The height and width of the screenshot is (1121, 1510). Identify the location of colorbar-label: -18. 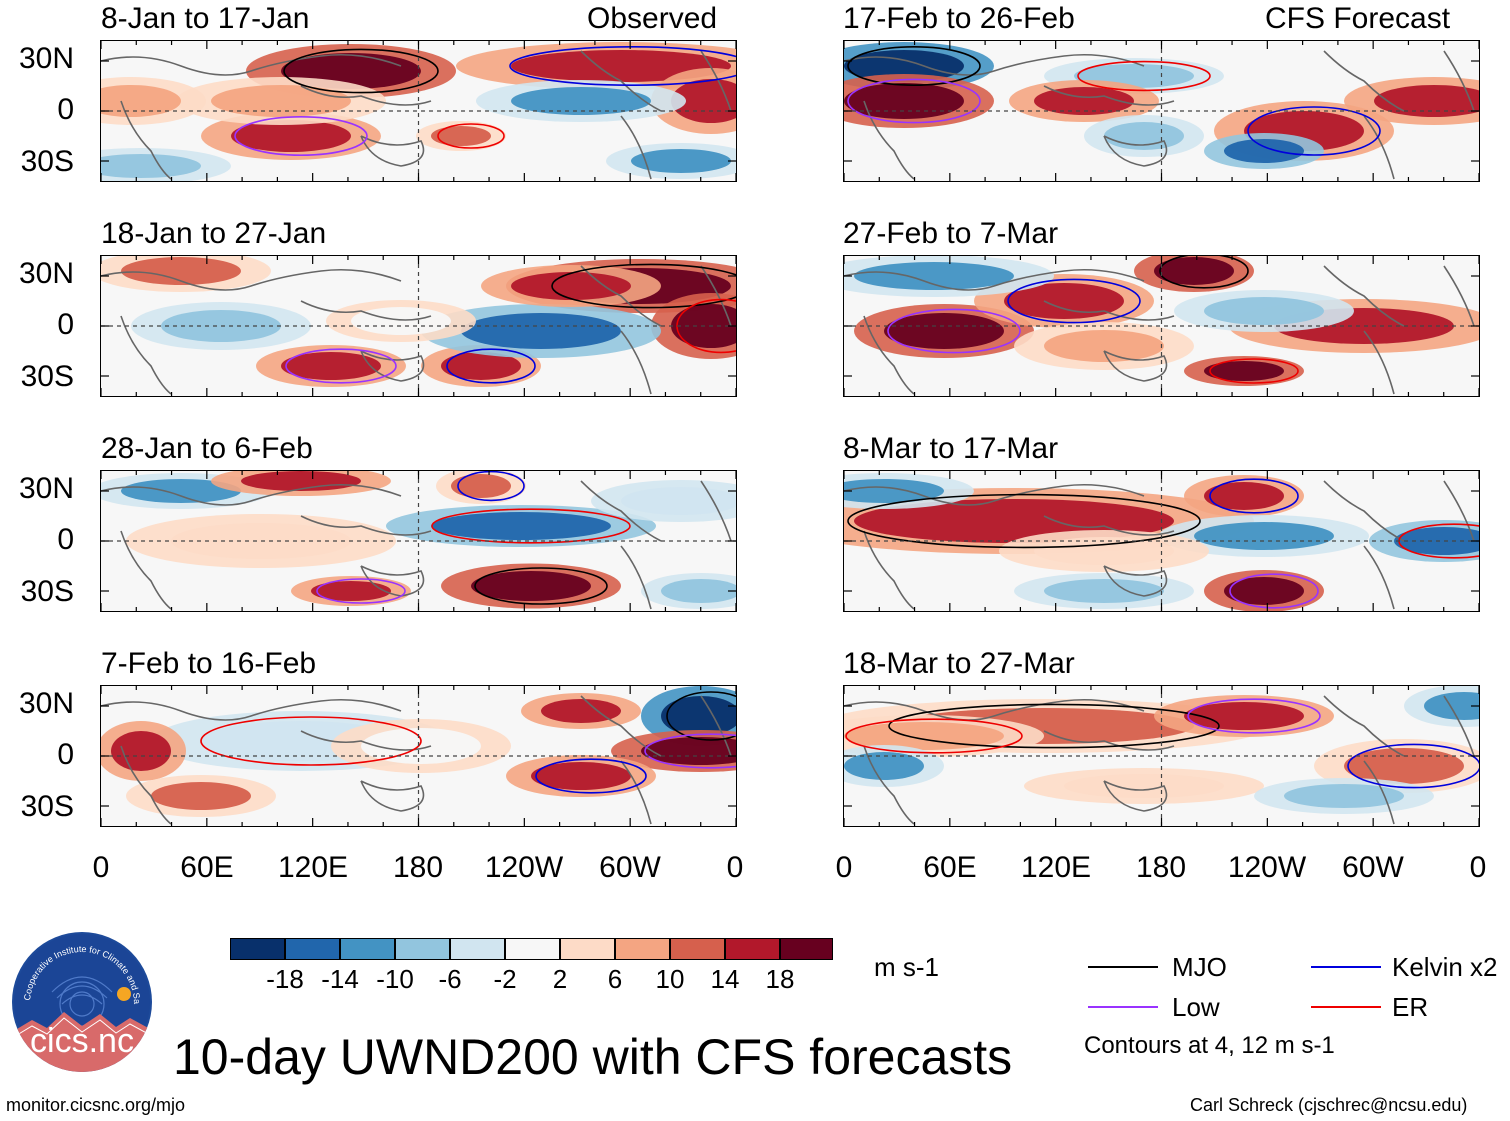
(285, 979).